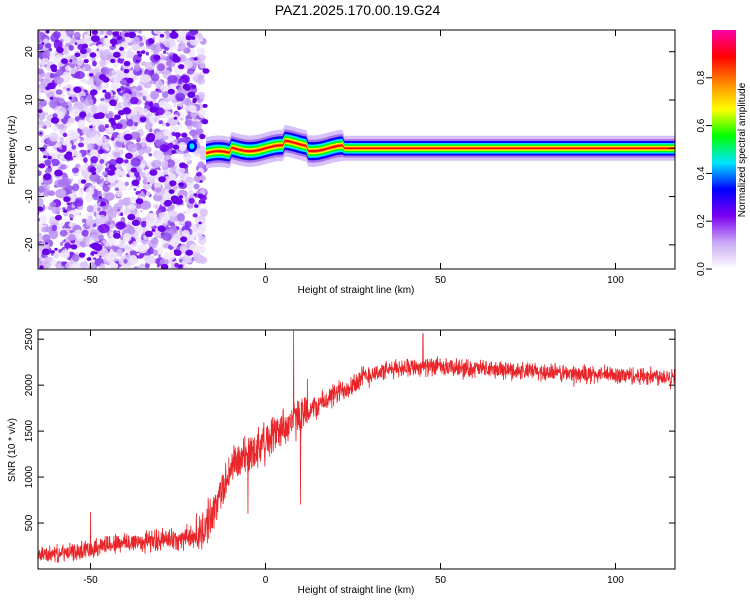  Describe the element at coordinates (701, 77) in the screenshot. I see `colorbar-tick-label: 0.8` at that location.